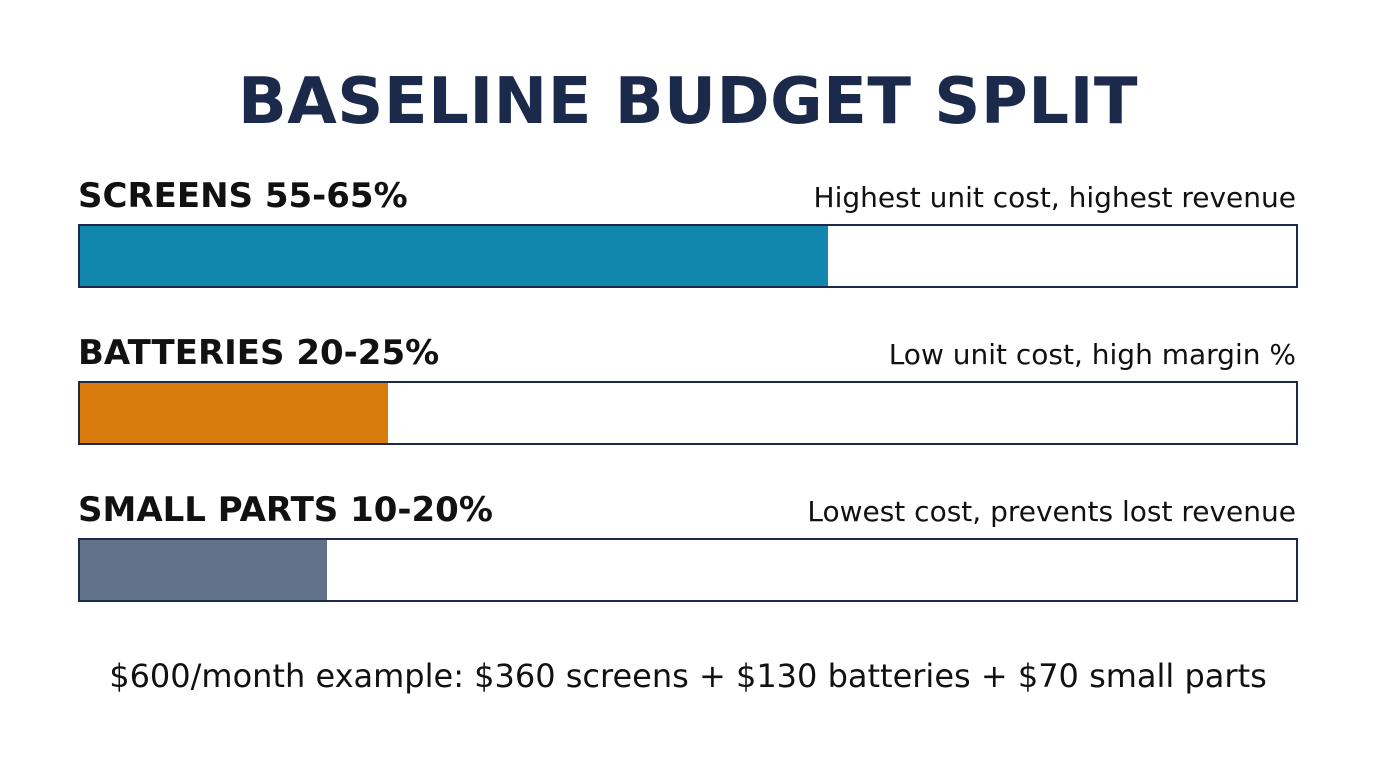 This screenshot has width=1376, height=768. Describe the element at coordinates (203, 570) in the screenshot. I see `bar-fill-small-parts` at that location.